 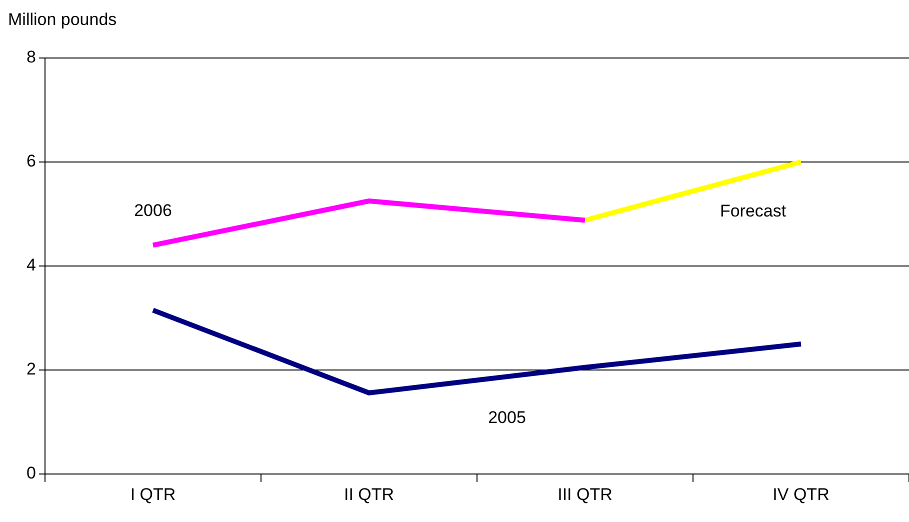 What do you see at coordinates (153, 210) in the screenshot?
I see `series-label: 2006` at bounding box center [153, 210].